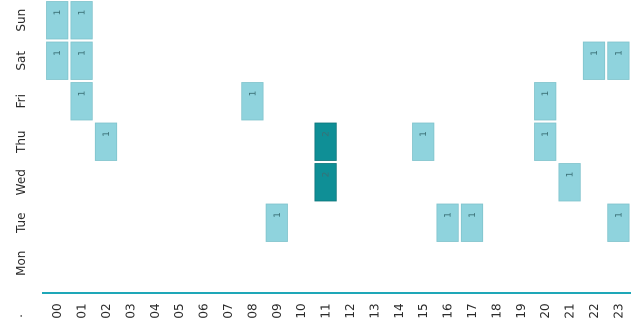 The height and width of the screenshot is (327, 635). I want to click on x-tick-label: 05, so click(179, 310).